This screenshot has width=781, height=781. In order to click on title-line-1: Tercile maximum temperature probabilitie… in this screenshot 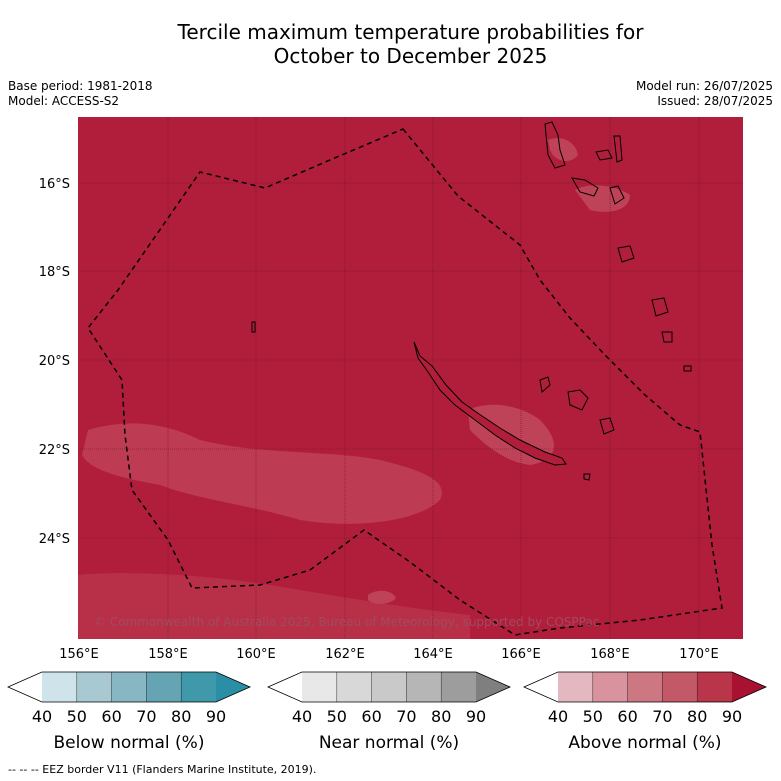, I will do `click(410, 32)`.